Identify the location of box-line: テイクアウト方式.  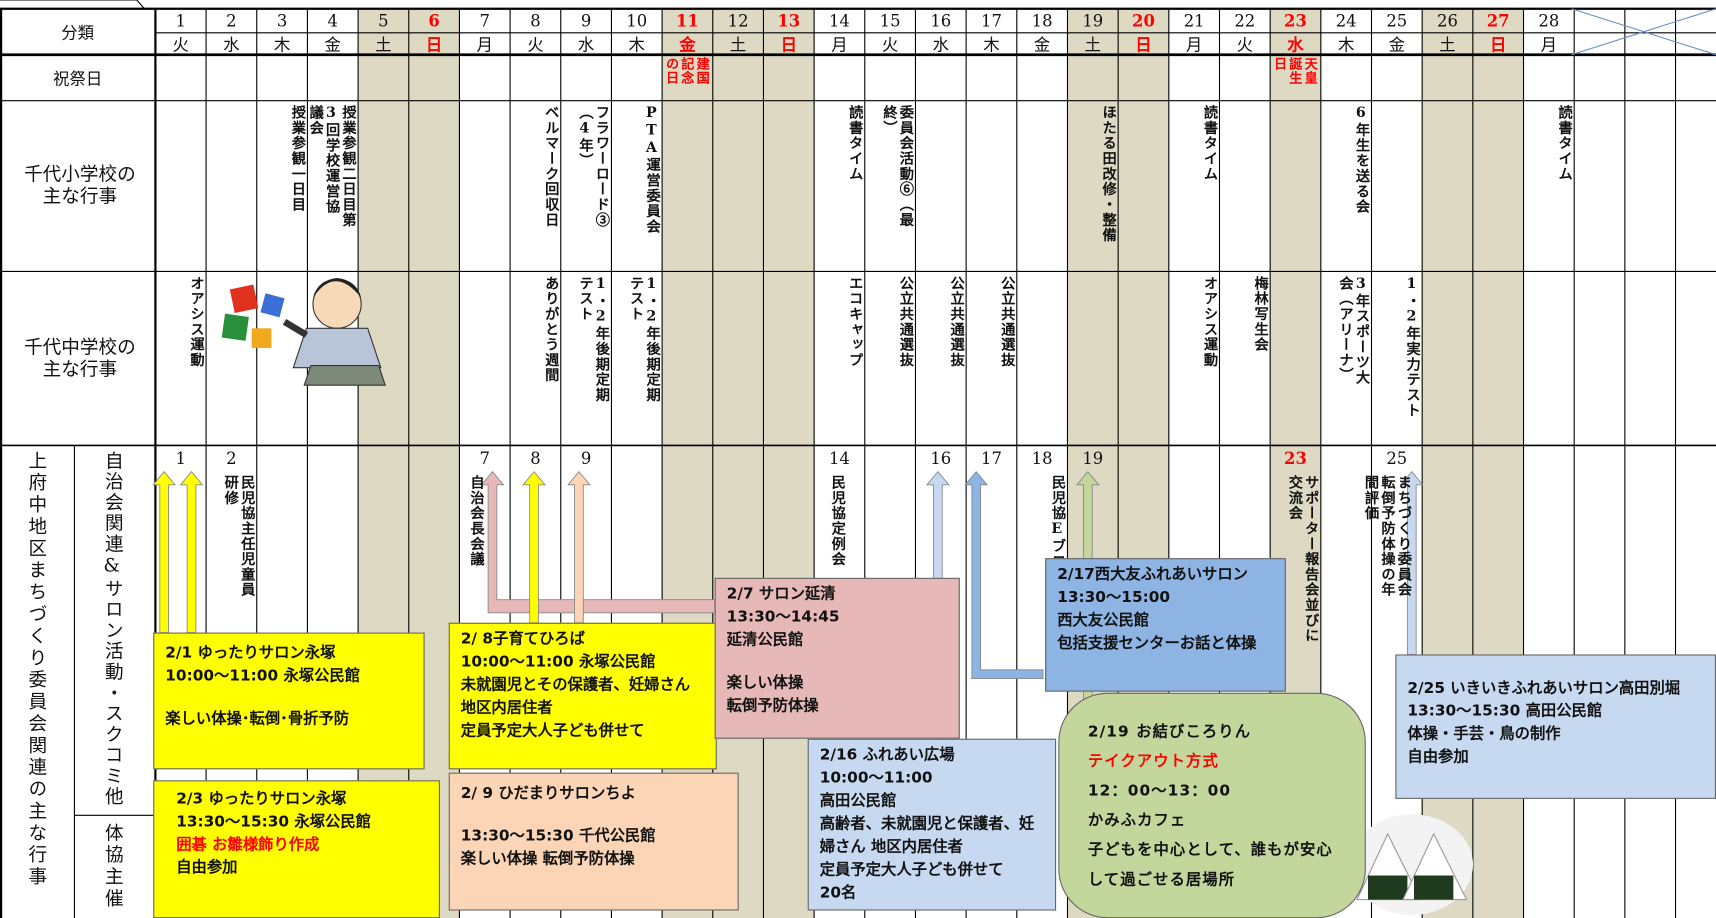
(1153, 761).